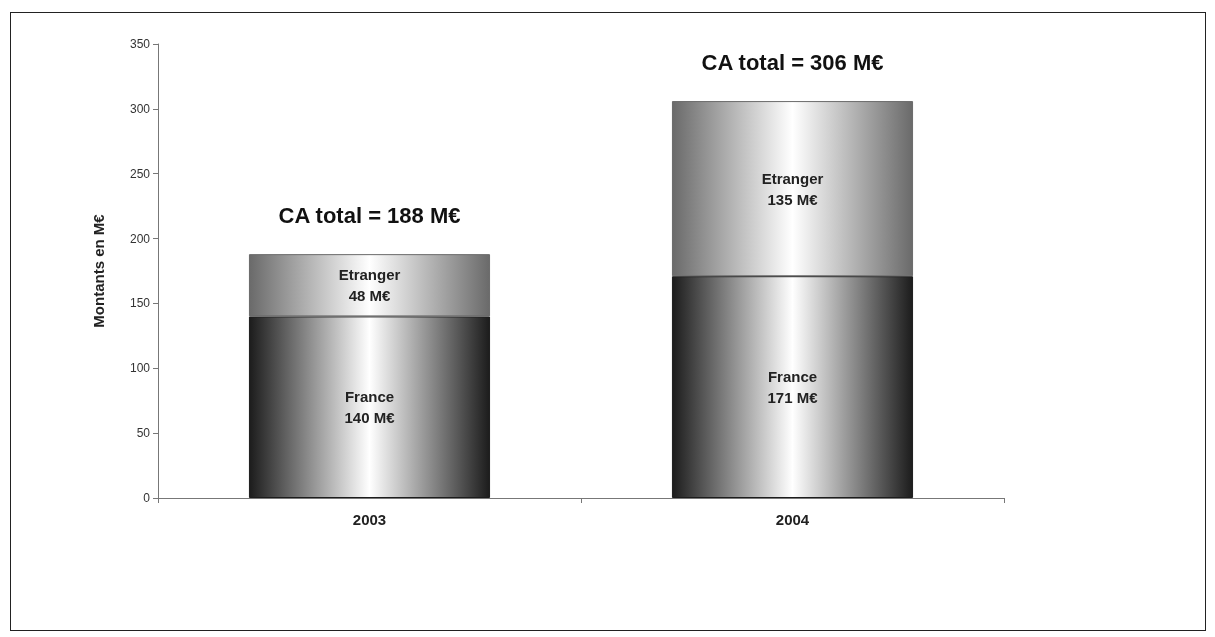  I want to click on y-tick-label: 150, so click(140, 303).